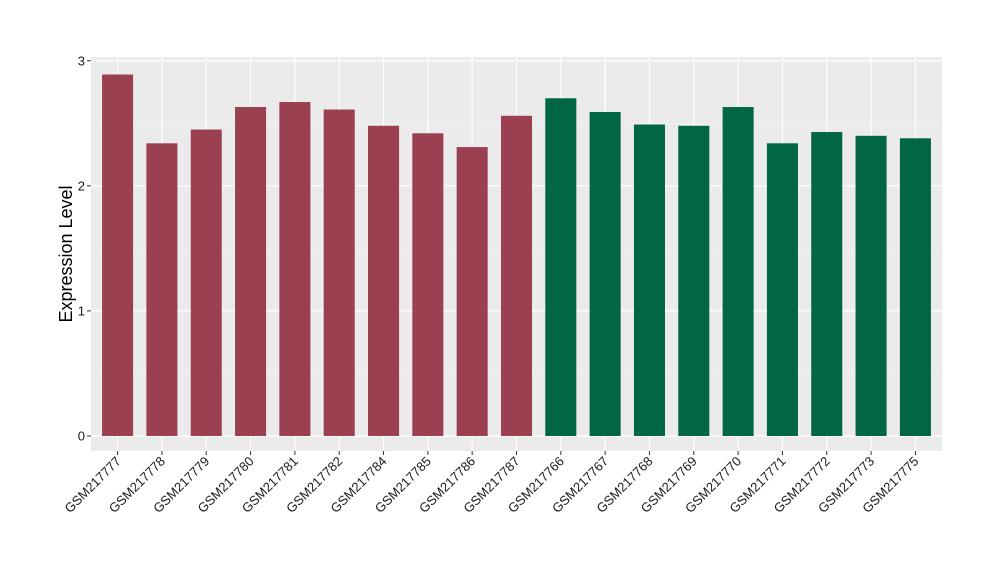 The image size is (1000, 580). Describe the element at coordinates (162, 289) in the screenshot. I see `bar-GSM217778` at that location.